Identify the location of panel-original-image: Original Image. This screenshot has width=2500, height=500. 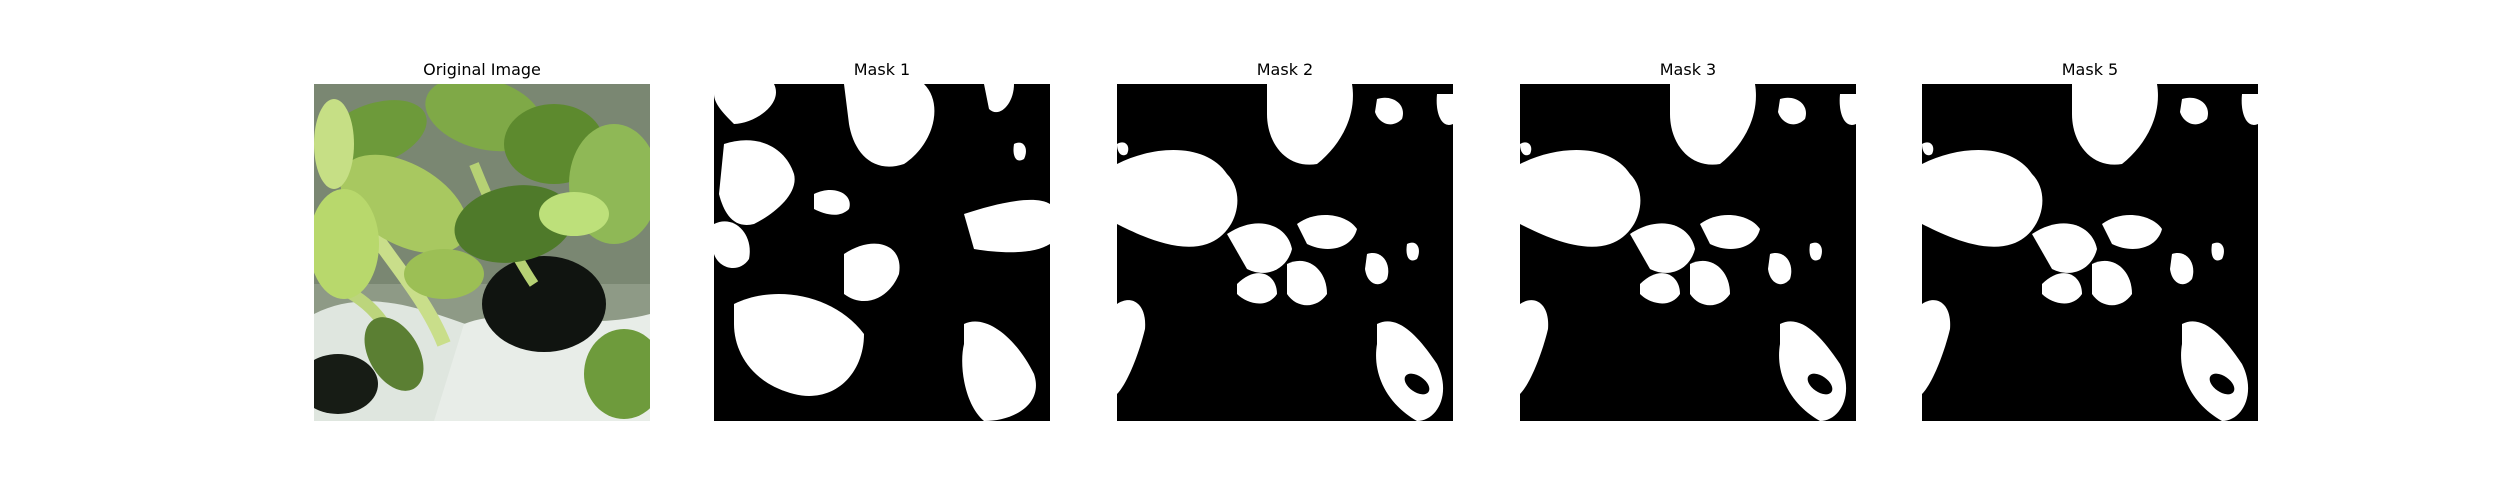
(482, 250).